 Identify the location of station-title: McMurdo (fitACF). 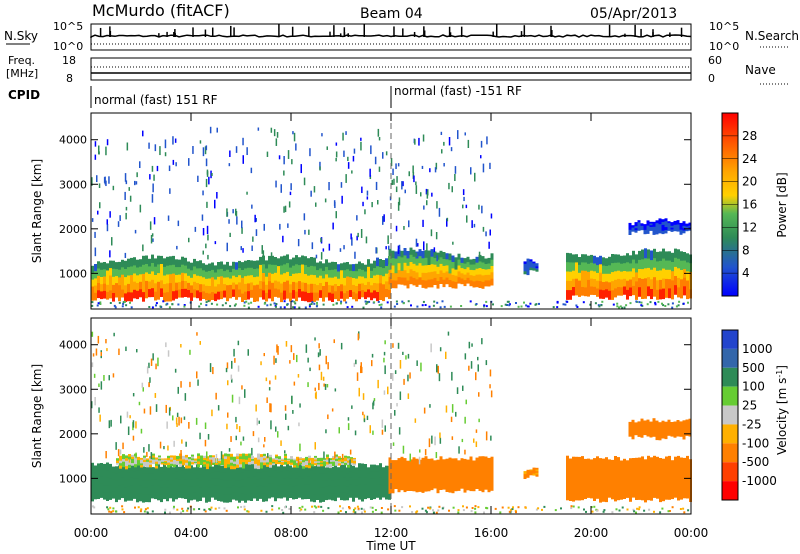
(161, 10).